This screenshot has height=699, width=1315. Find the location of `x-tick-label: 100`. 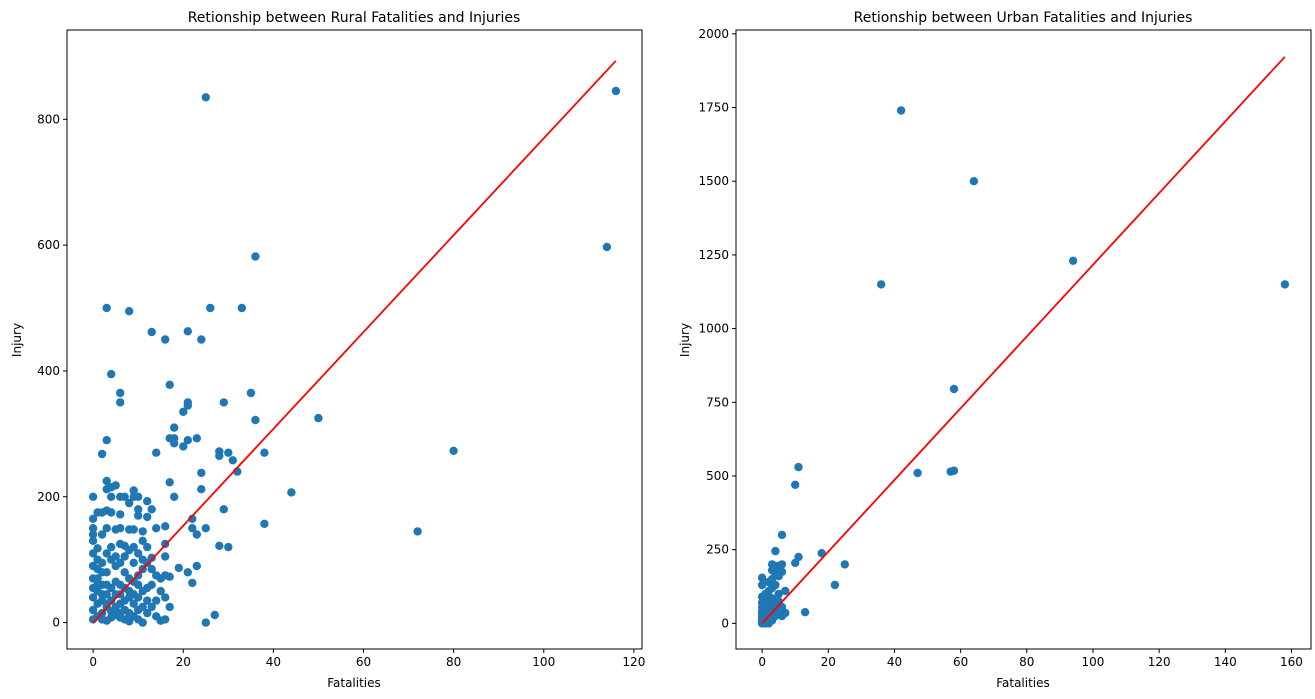

x-tick-label: 100 is located at coordinates (1093, 662).